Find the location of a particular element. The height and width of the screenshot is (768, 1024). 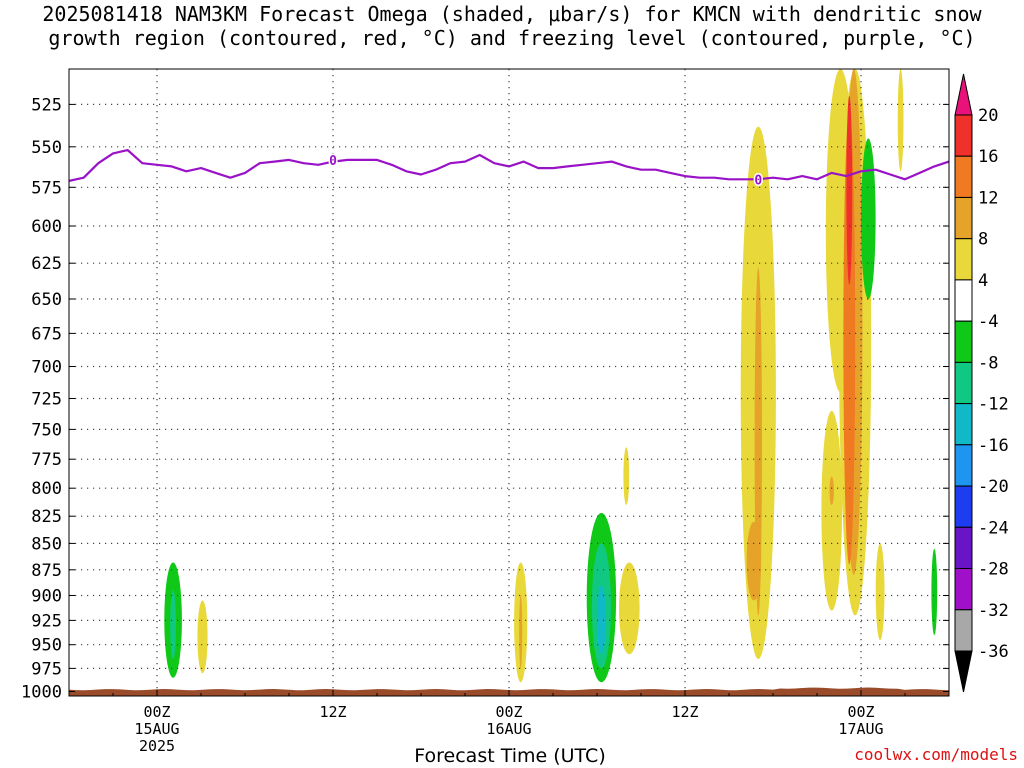

x-tick-label-18-0: 12Z is located at coordinates (332, 712).